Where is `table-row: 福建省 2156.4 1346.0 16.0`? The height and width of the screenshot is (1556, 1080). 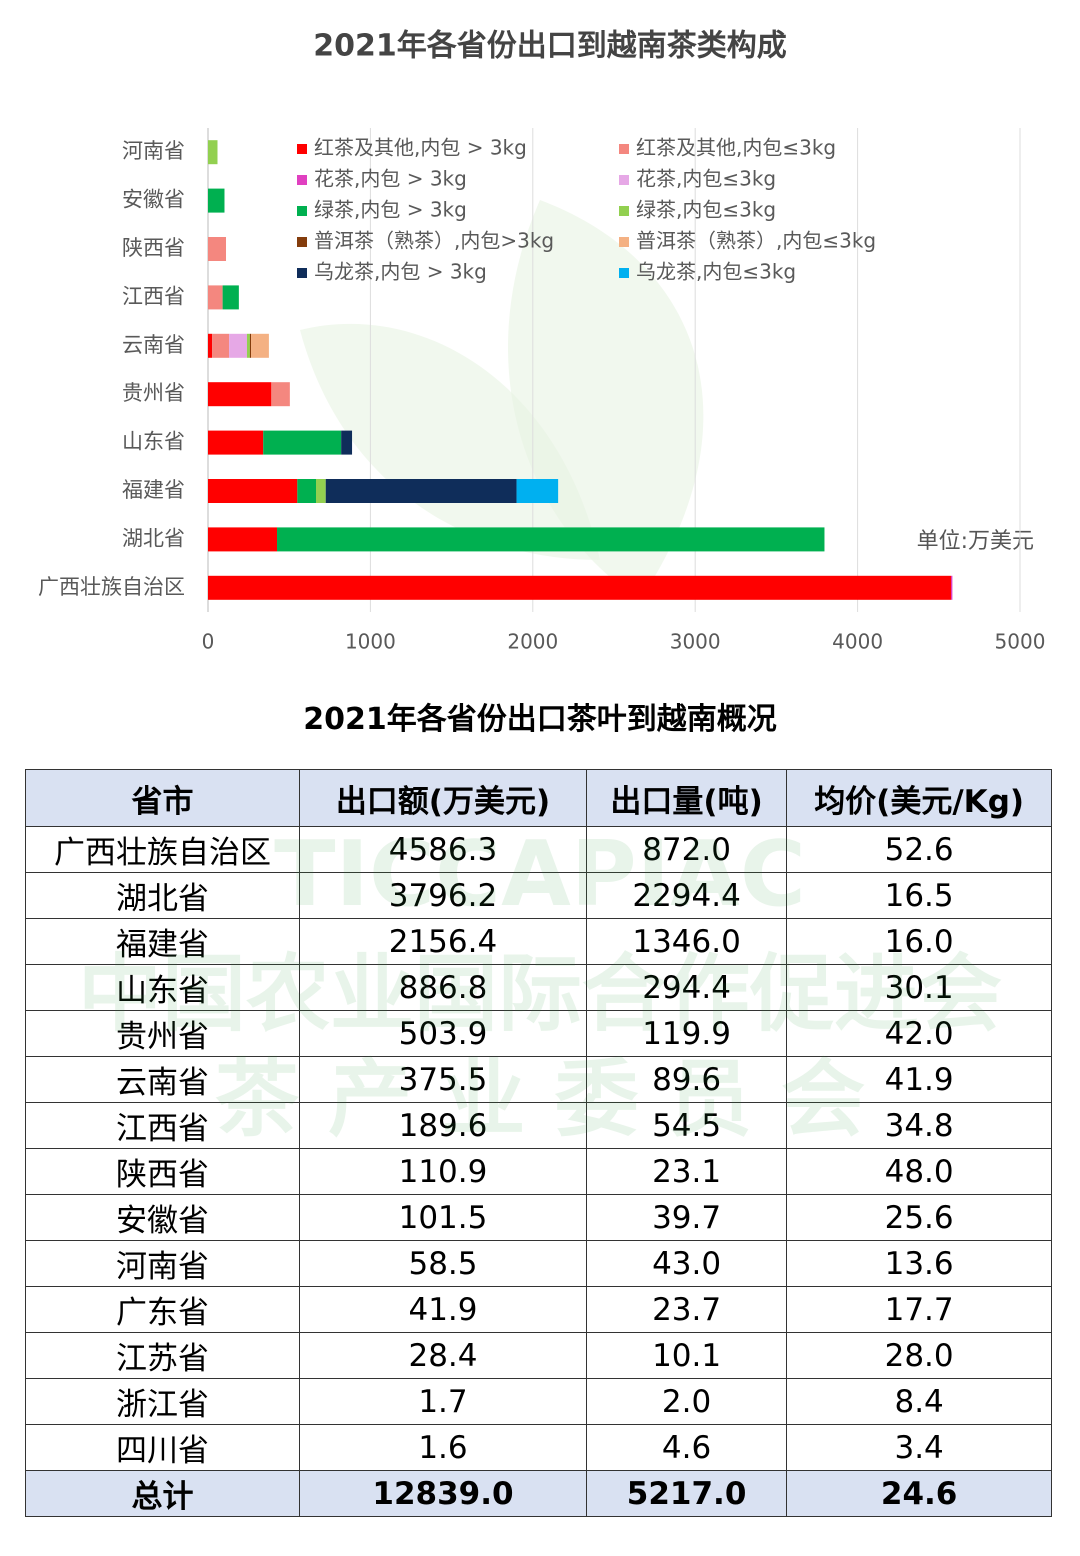
table-row: 福建省 2156.4 1346.0 16.0 is located at coordinates (538, 941).